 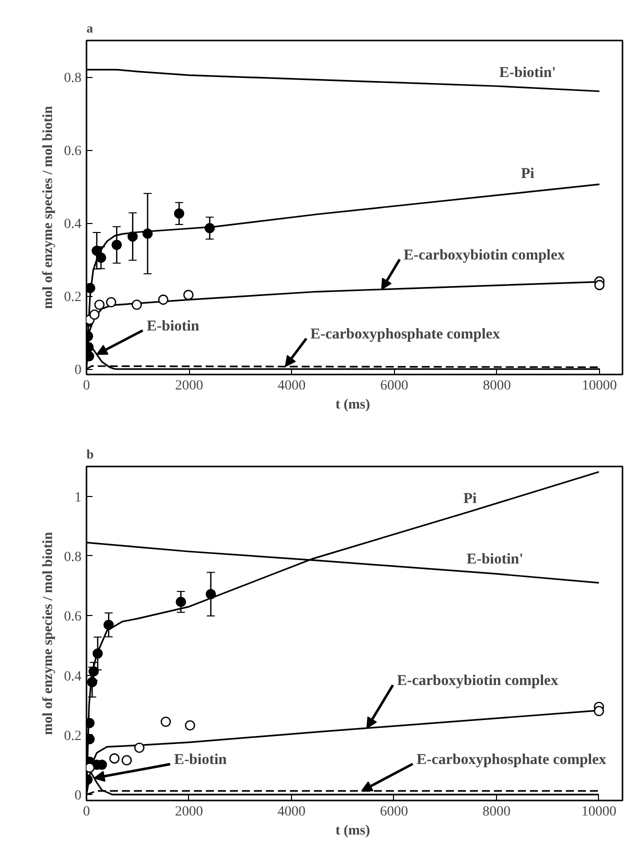 I want to click on chart-title: a, so click(x=90, y=28).